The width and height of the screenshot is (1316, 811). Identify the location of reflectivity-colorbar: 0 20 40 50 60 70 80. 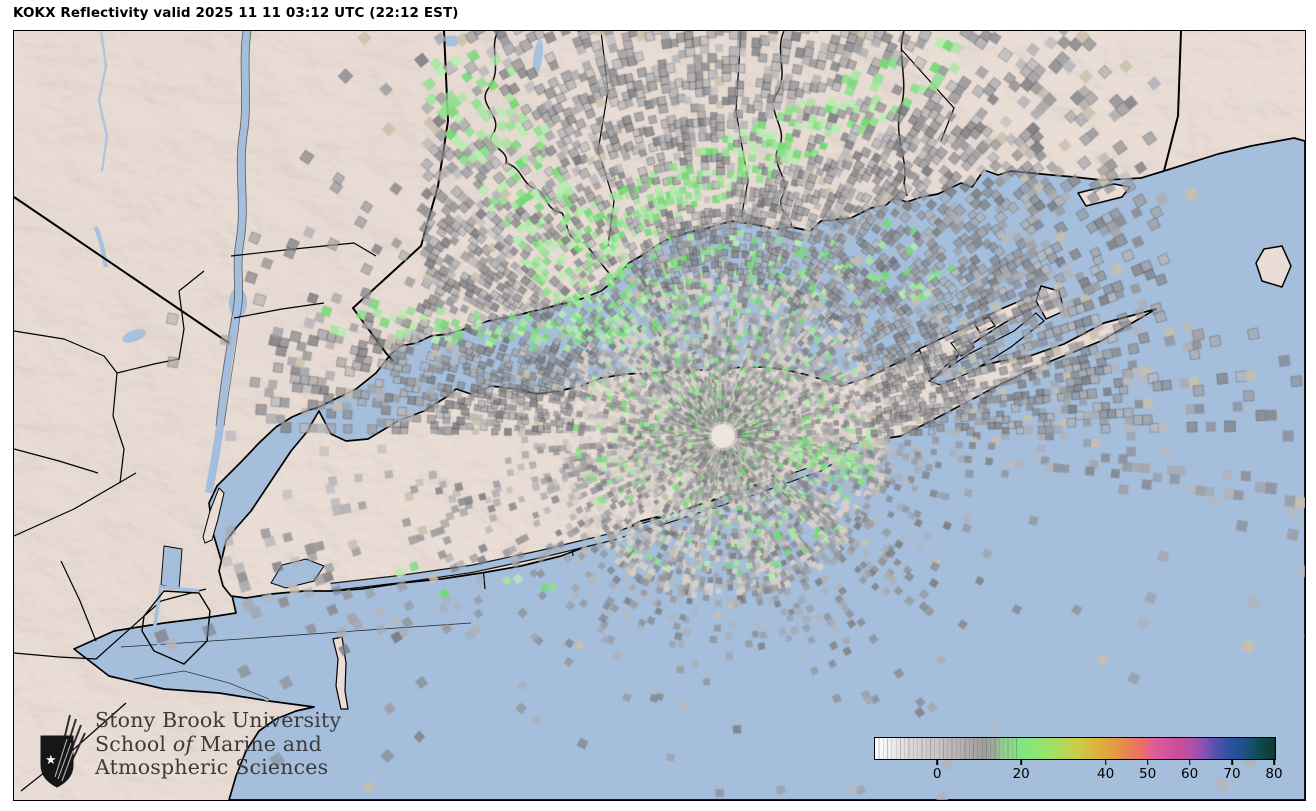
(1078, 767).